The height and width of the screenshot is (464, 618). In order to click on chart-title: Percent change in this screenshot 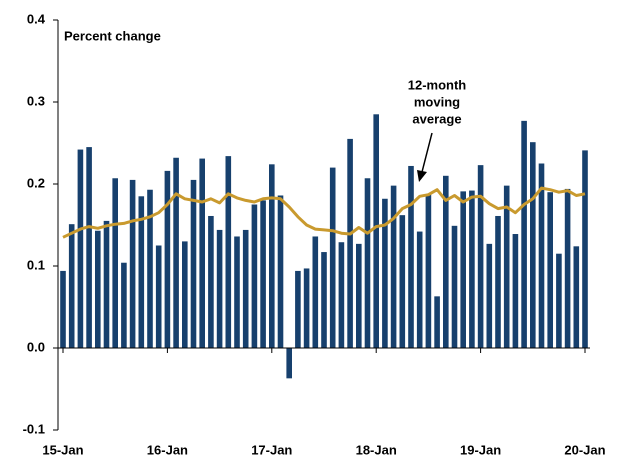, I will do `click(112, 35)`.